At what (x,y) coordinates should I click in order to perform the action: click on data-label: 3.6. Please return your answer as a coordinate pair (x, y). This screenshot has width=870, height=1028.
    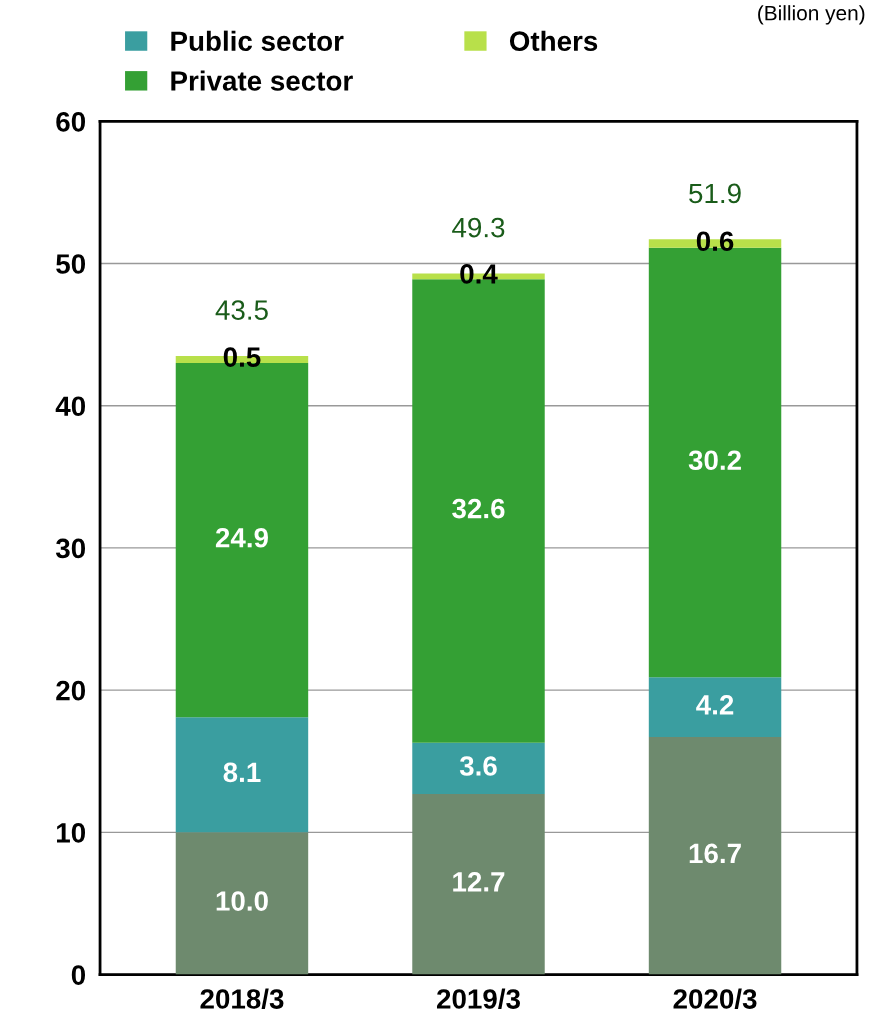
    Looking at the image, I should click on (478, 766).